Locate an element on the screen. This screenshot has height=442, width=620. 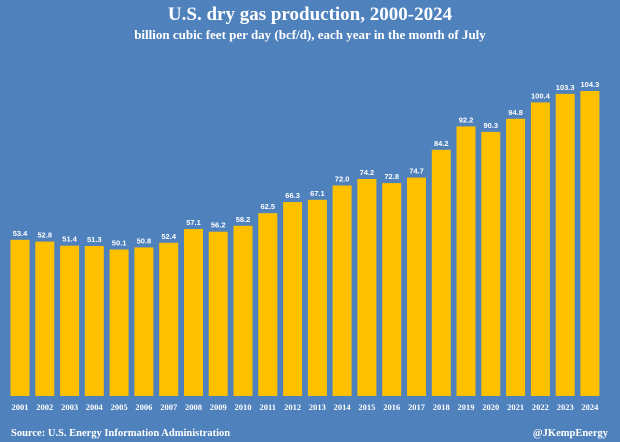
author-credit: @JKempEnergy is located at coordinates (570, 433).